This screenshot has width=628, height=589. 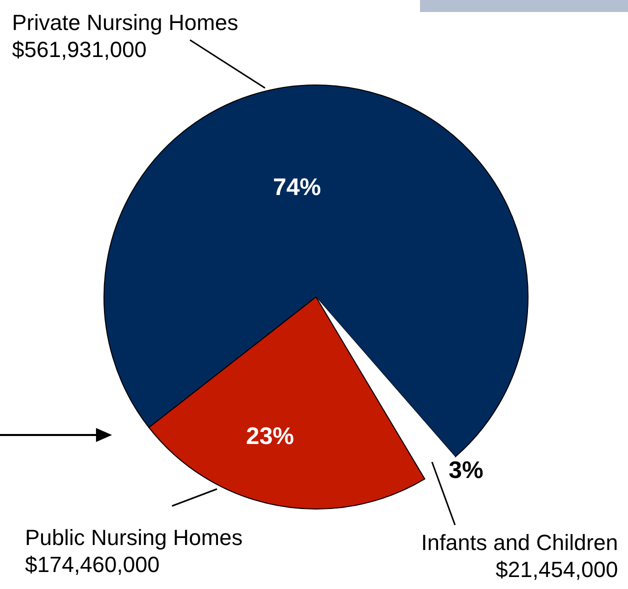 I want to click on data-label: $174,460,000, so click(x=92, y=564).